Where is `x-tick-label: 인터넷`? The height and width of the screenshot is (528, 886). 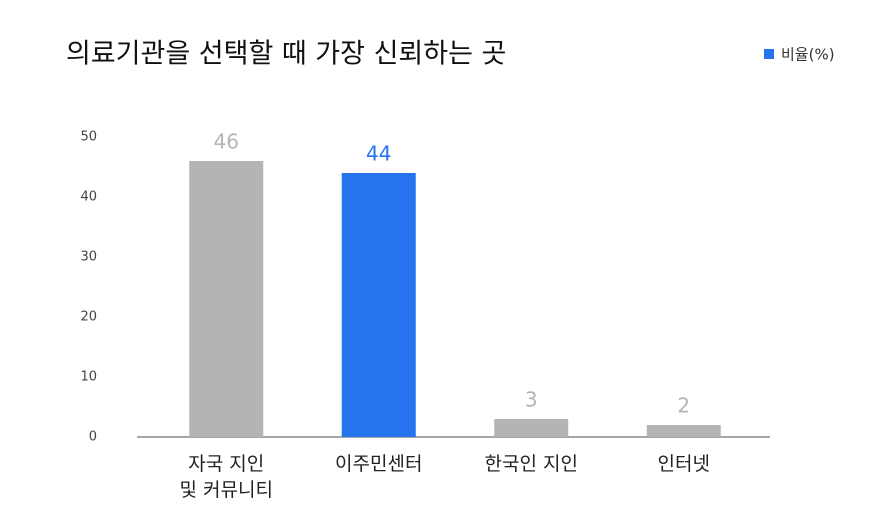
x-tick-label: 인터넷 is located at coordinates (683, 464).